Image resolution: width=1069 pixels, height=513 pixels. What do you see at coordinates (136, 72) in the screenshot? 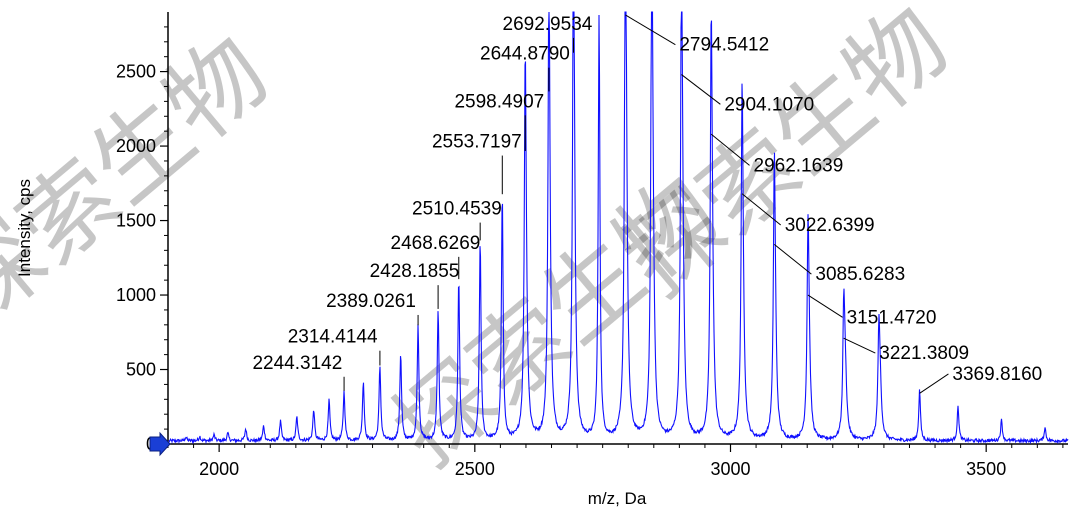
I see `y-tick-label: 2500` at bounding box center [136, 72].